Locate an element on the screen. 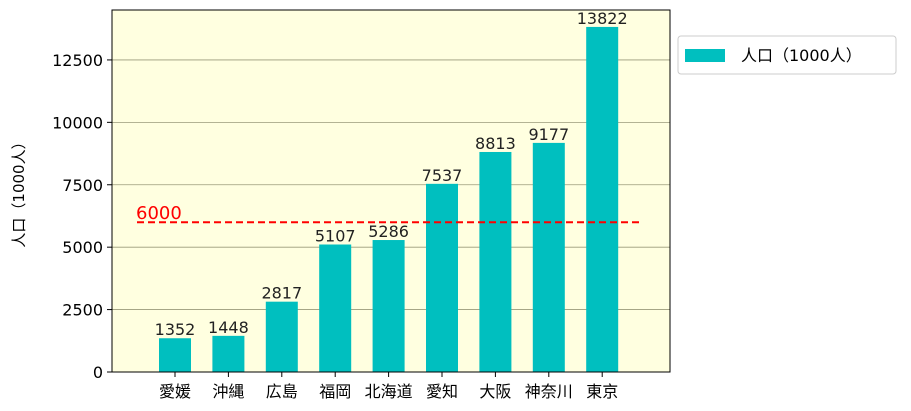 This screenshot has width=911, height=411. y-tick-label-2500: 2500 is located at coordinates (82, 310).